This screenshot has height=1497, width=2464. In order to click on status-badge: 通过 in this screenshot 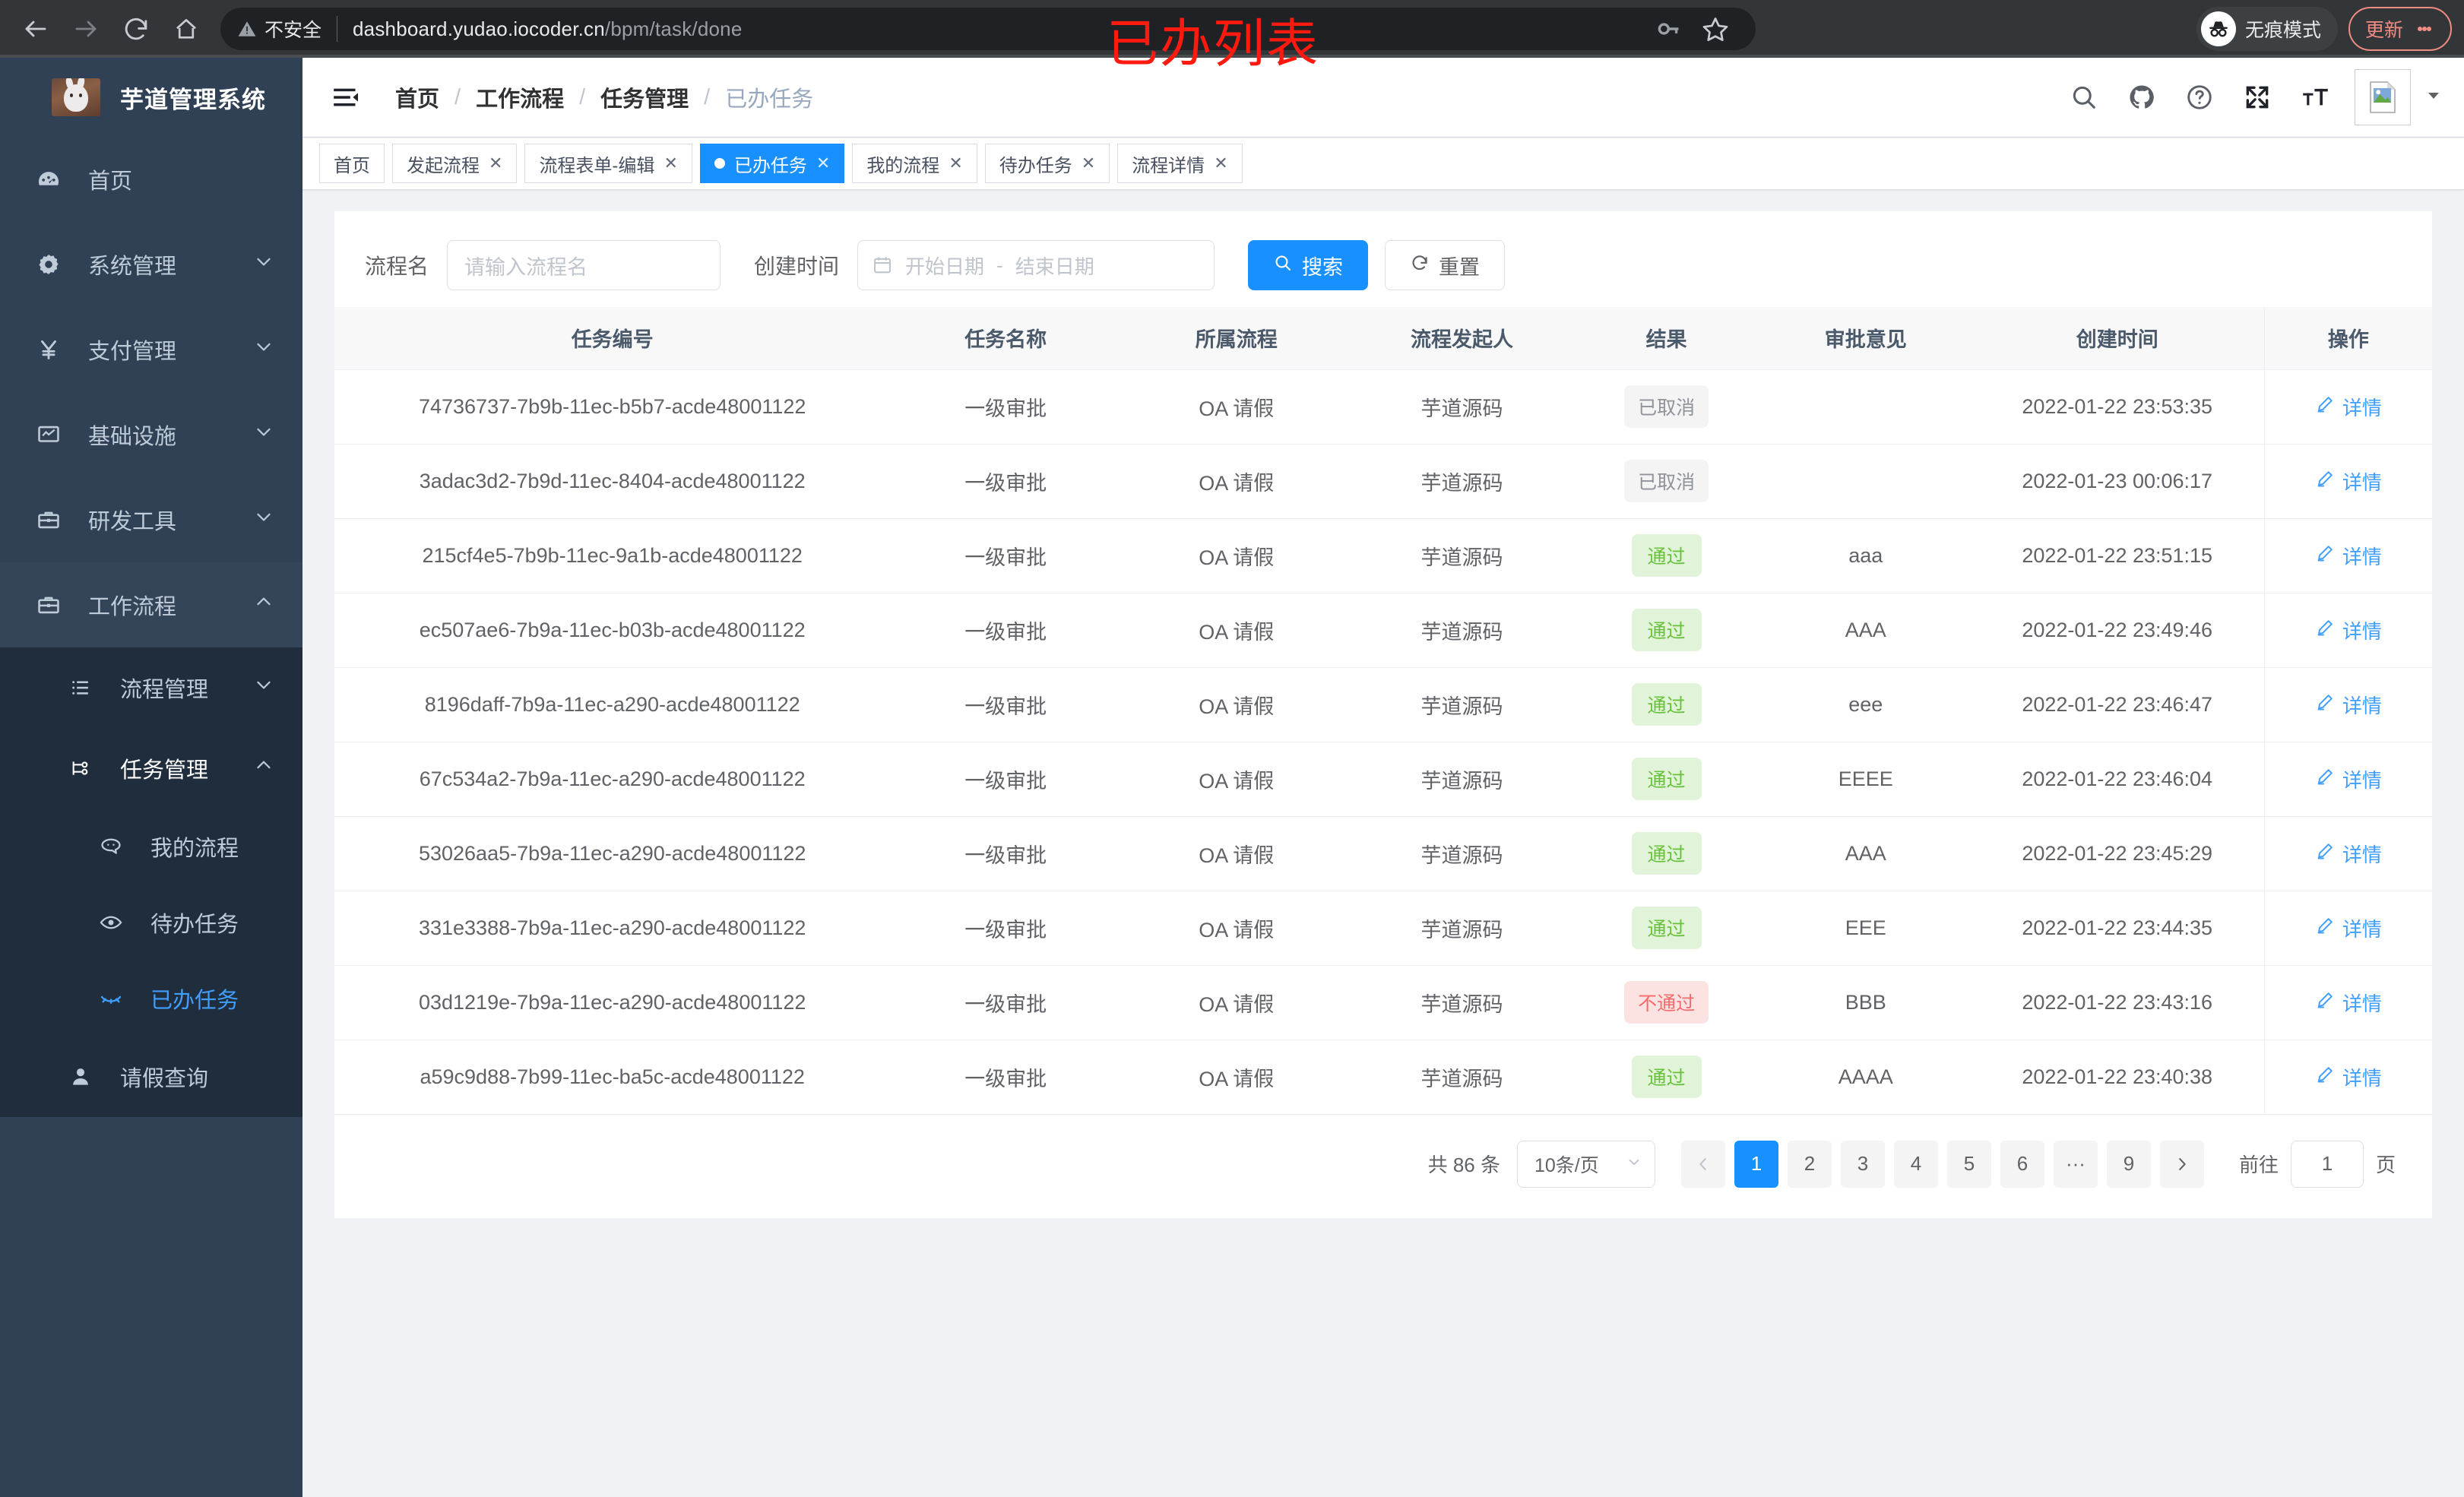, I will do `click(1666, 1076)`.